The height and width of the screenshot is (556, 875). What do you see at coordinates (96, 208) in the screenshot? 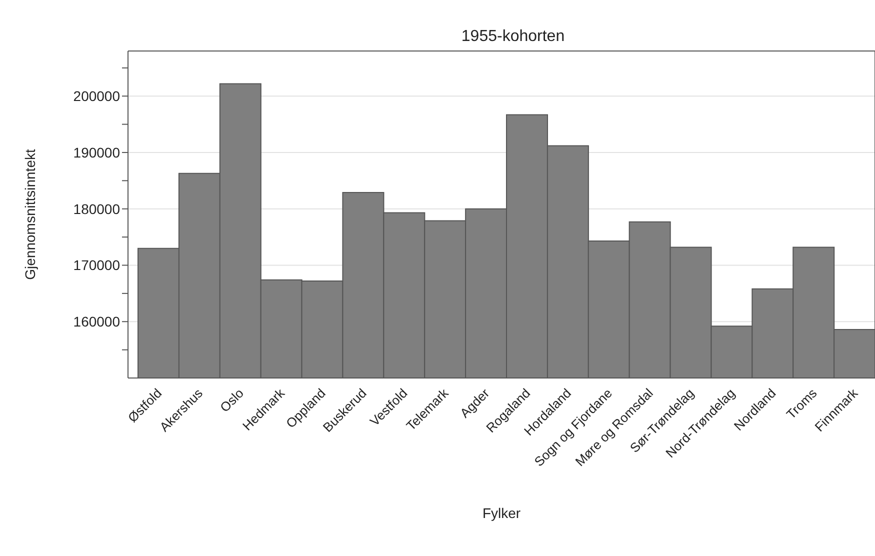
I see `y-tick-label: 180000` at bounding box center [96, 208].